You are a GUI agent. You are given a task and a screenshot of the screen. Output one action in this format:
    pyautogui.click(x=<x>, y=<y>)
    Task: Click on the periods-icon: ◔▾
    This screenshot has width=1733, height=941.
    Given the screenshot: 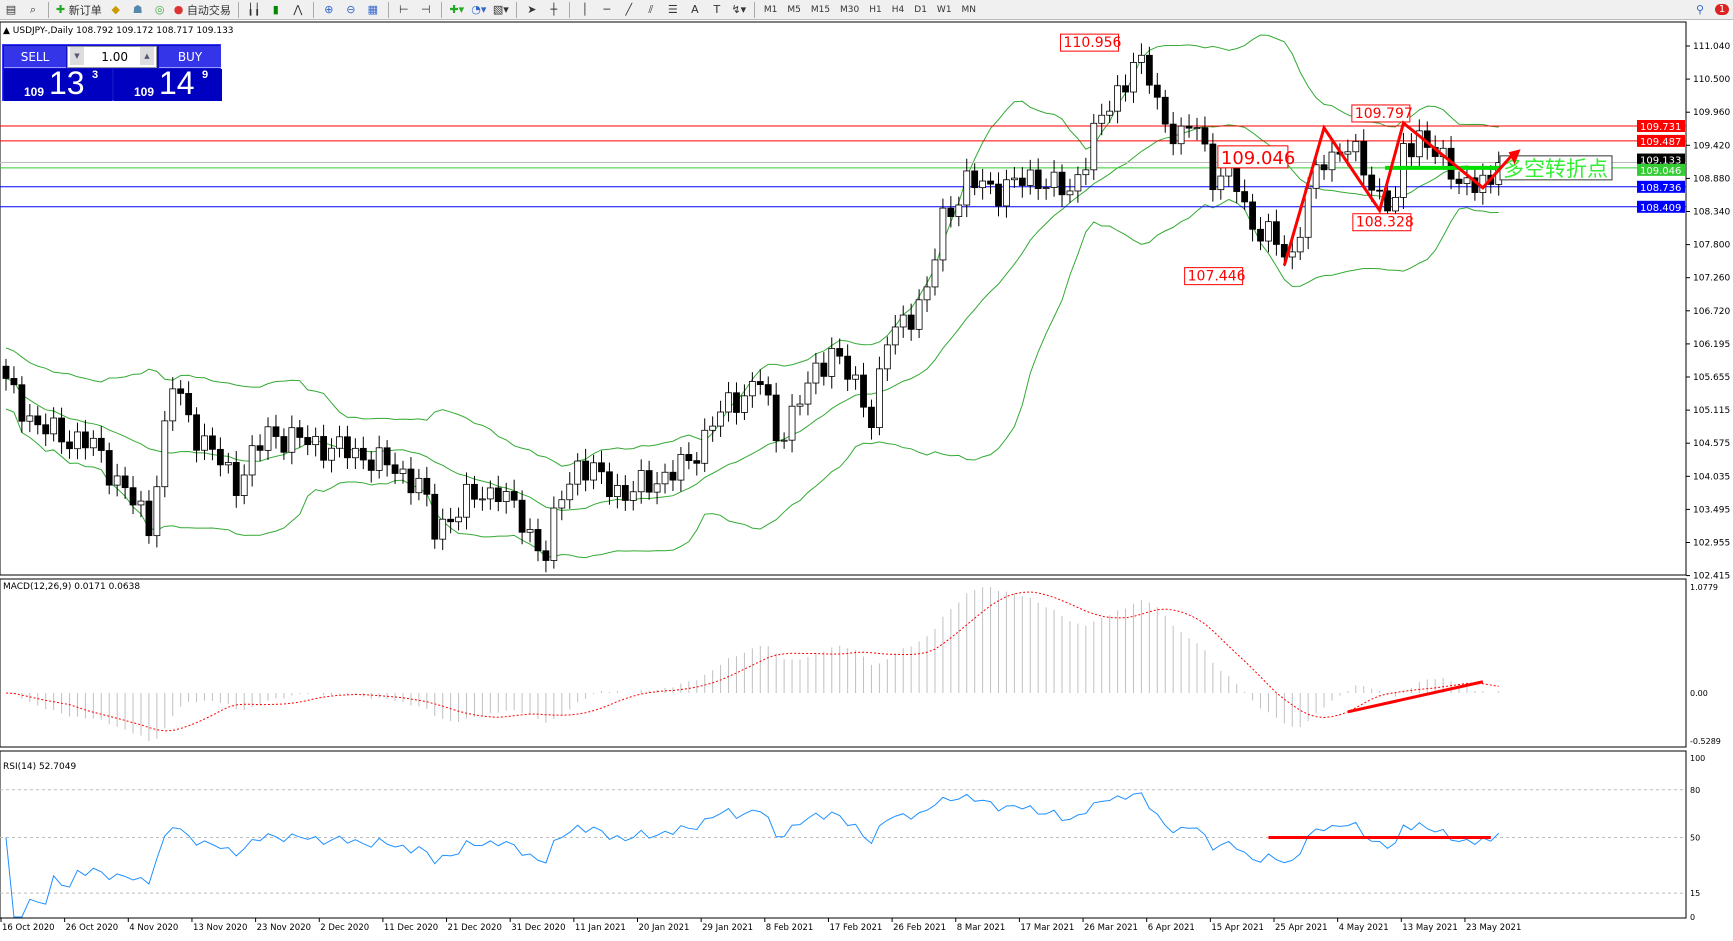 What is the action you would take?
    pyautogui.click(x=479, y=9)
    